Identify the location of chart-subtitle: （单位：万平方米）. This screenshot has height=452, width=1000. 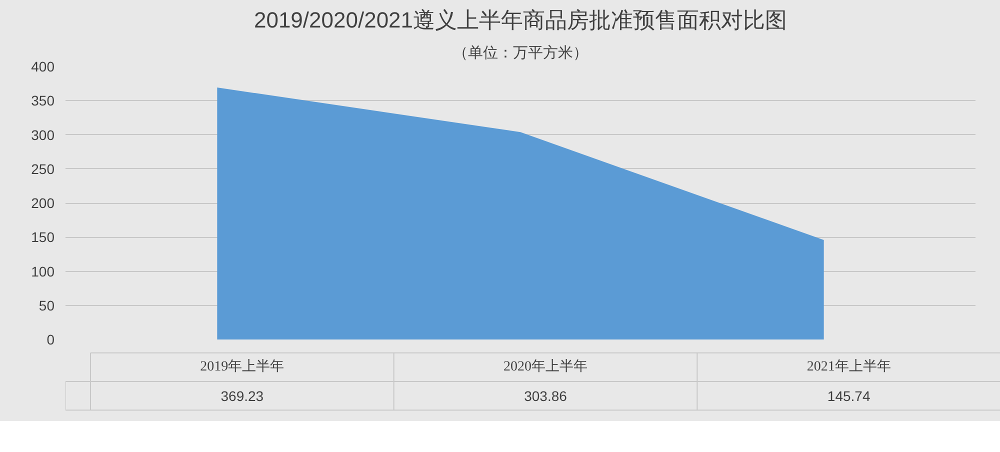
(520, 53).